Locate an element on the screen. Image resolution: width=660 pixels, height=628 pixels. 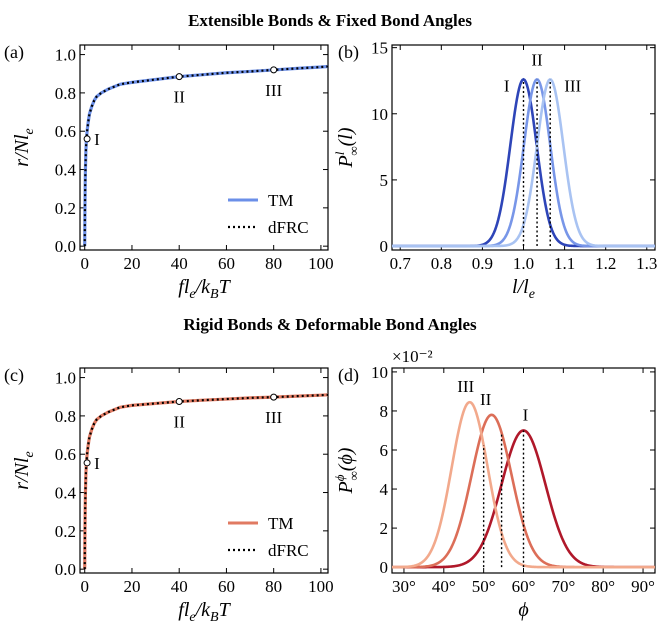
x-tick-label: 60° is located at coordinates (524, 586).